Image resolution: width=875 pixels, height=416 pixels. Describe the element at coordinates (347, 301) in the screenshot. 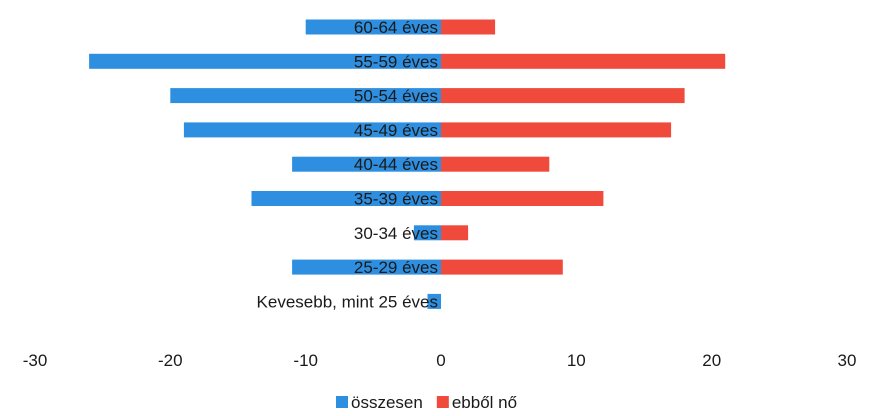

I see `category-label-8: Kevesebb, mint 25 éves` at that location.